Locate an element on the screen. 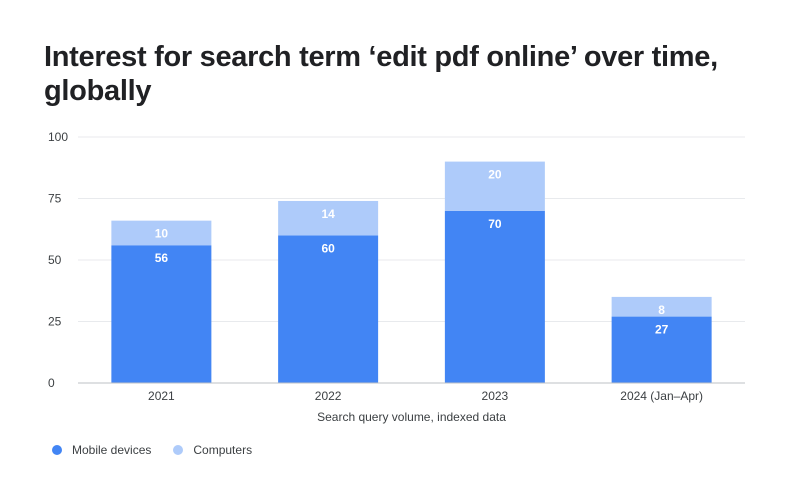 Image resolution: width=800 pixels, height=479 pixels. y-tick-label-75: 75 is located at coordinates (55, 199).